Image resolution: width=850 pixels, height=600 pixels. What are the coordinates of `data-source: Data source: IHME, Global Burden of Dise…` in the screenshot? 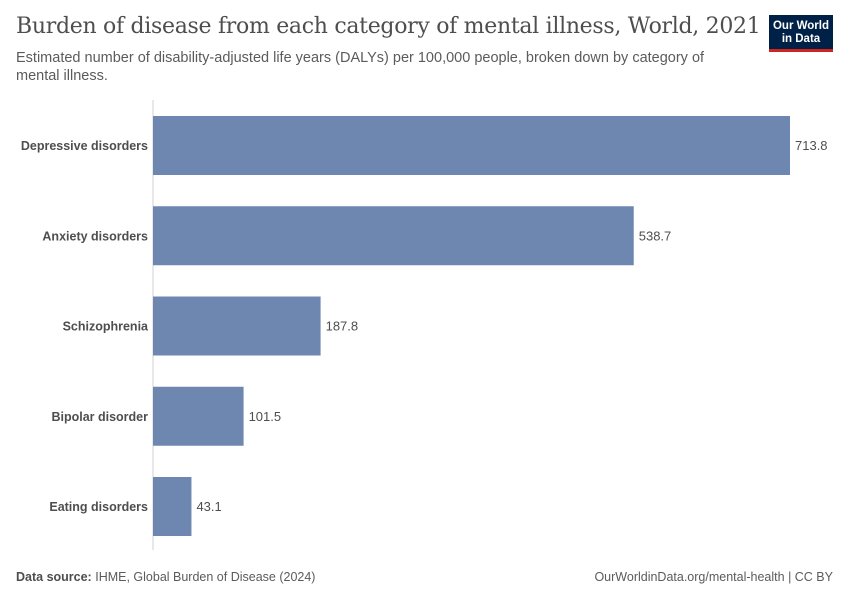 It's located at (165, 577).